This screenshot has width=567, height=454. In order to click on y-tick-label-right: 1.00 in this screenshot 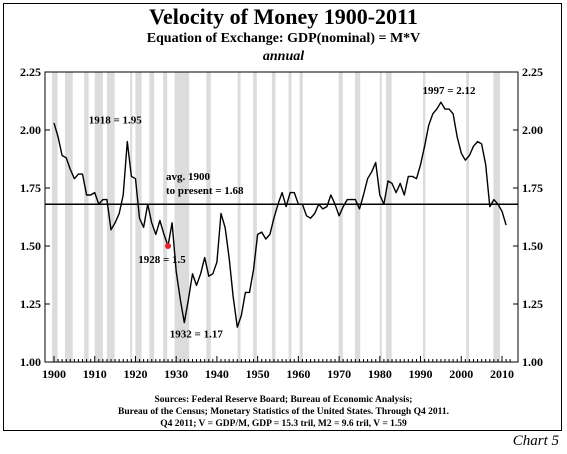, I will do `click(532, 362)`.